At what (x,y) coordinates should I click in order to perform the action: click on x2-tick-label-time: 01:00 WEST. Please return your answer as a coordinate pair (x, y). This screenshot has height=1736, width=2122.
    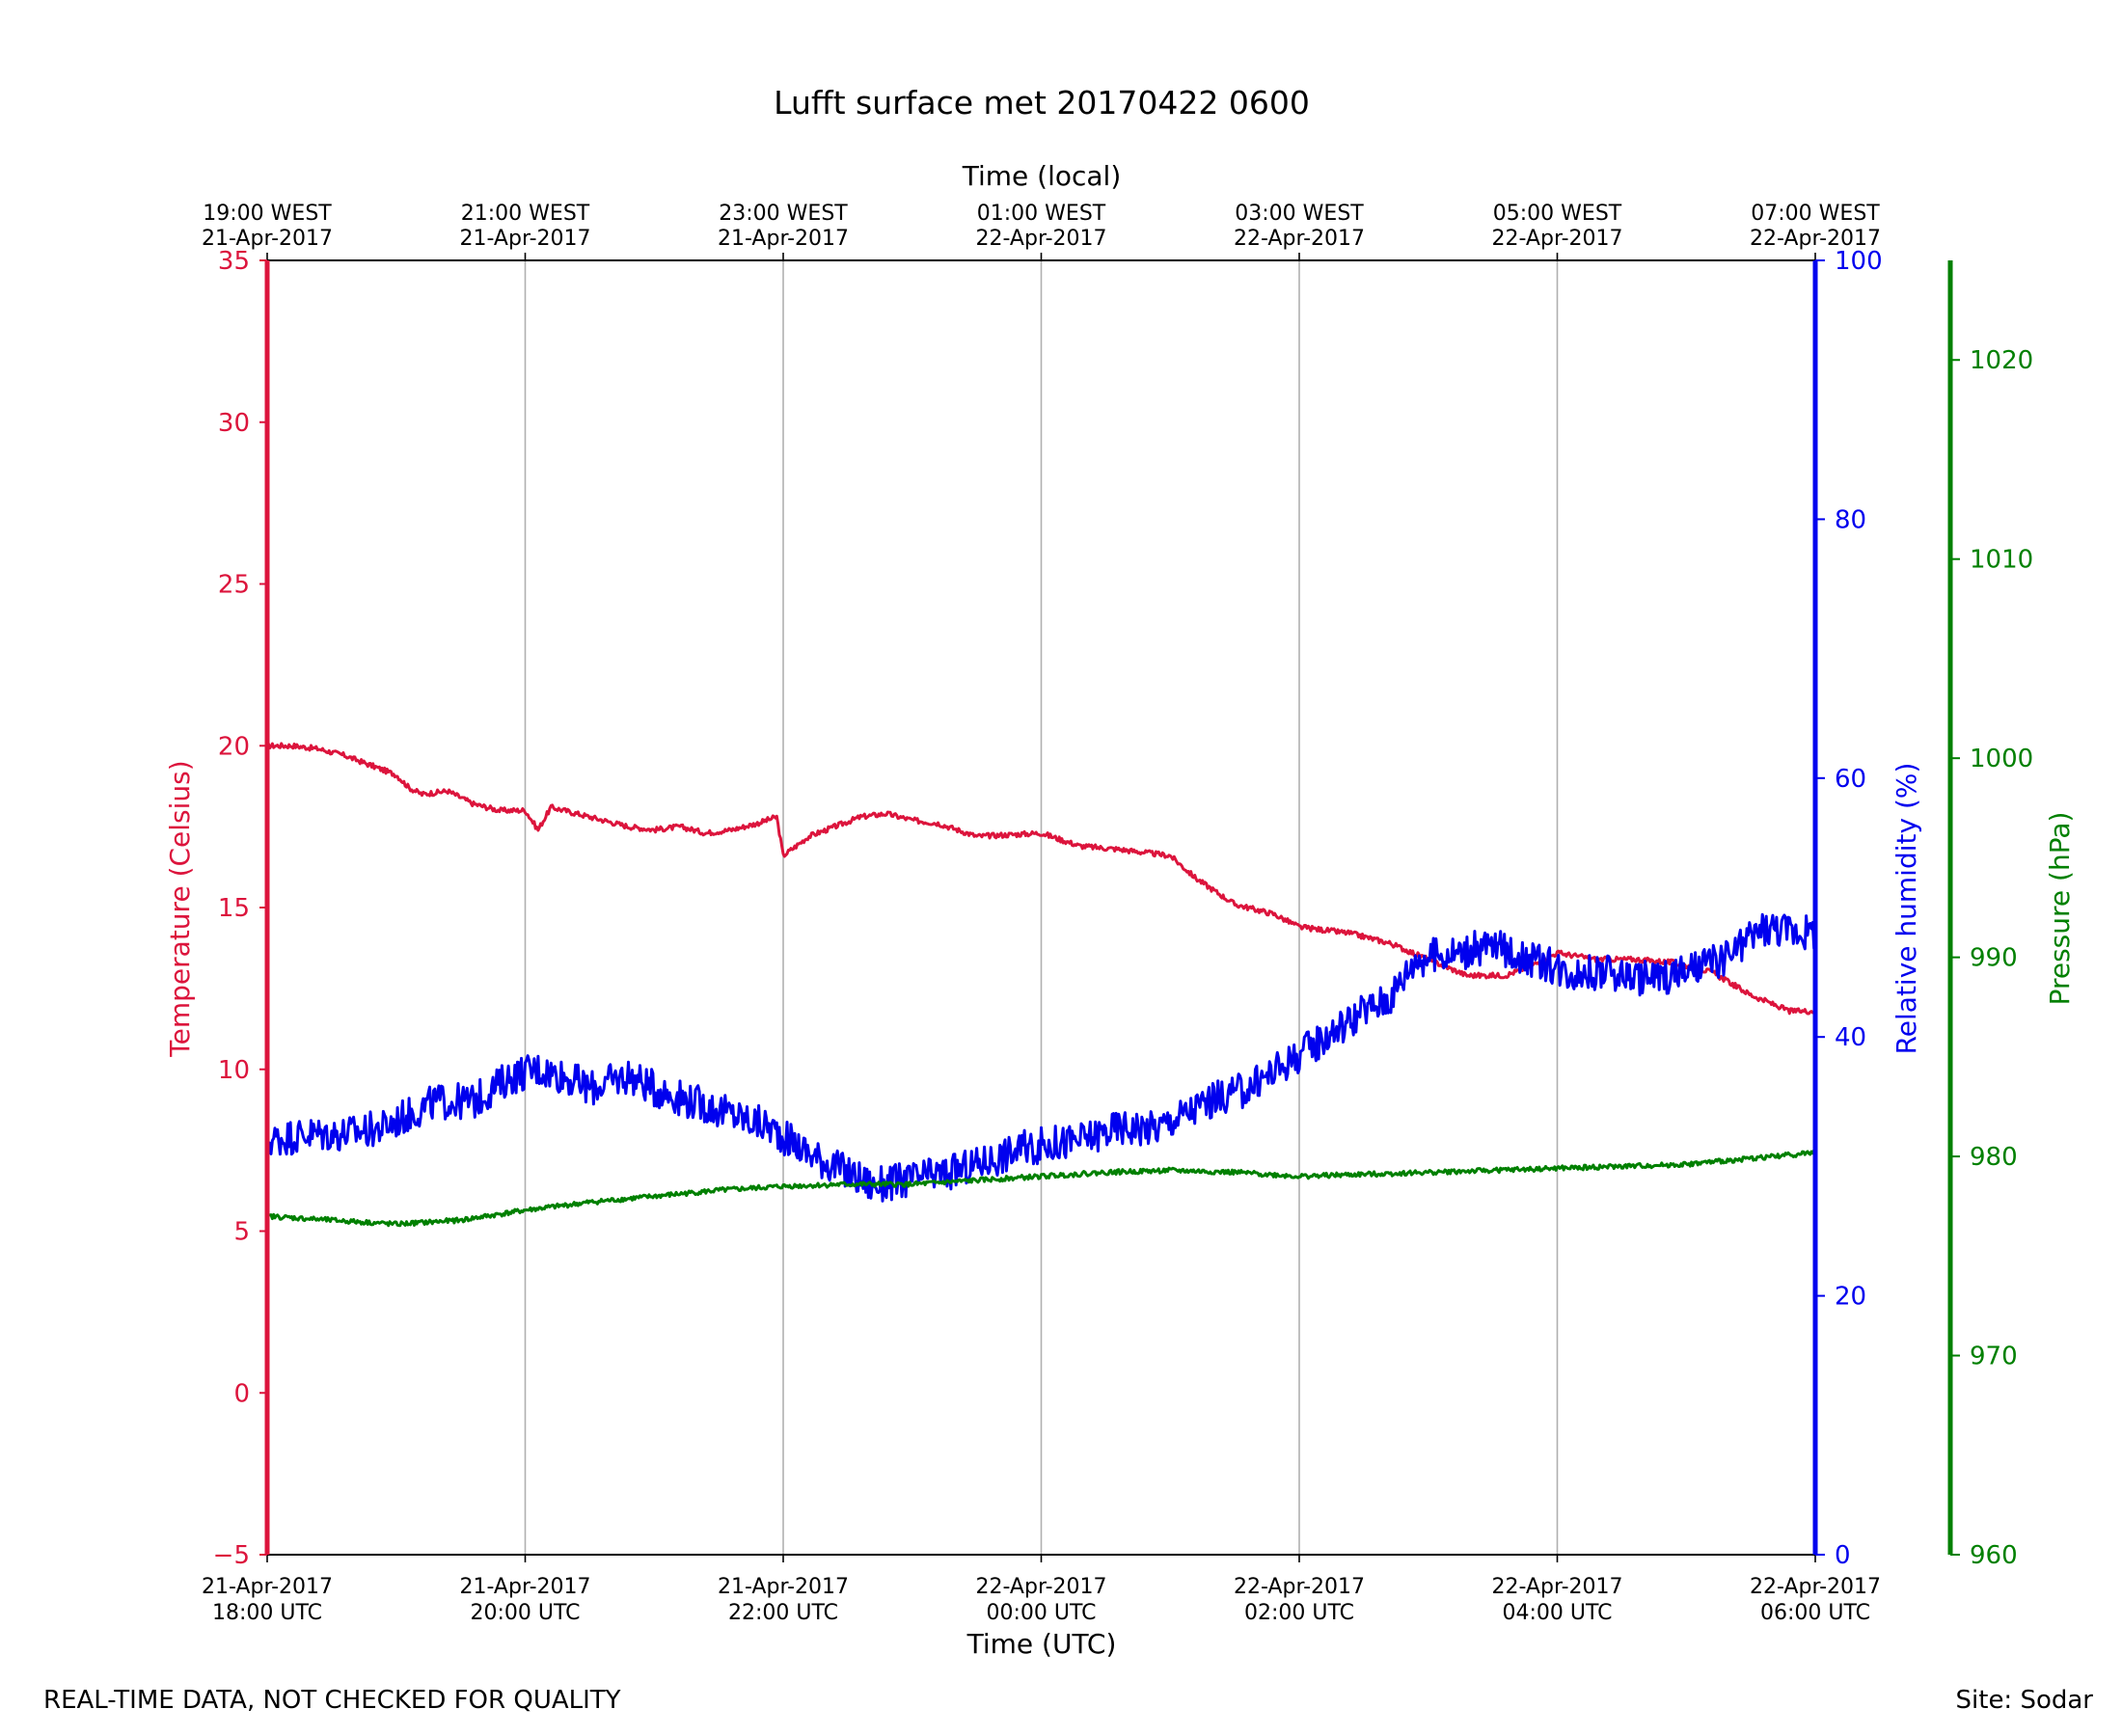
    Looking at the image, I should click on (1041, 214).